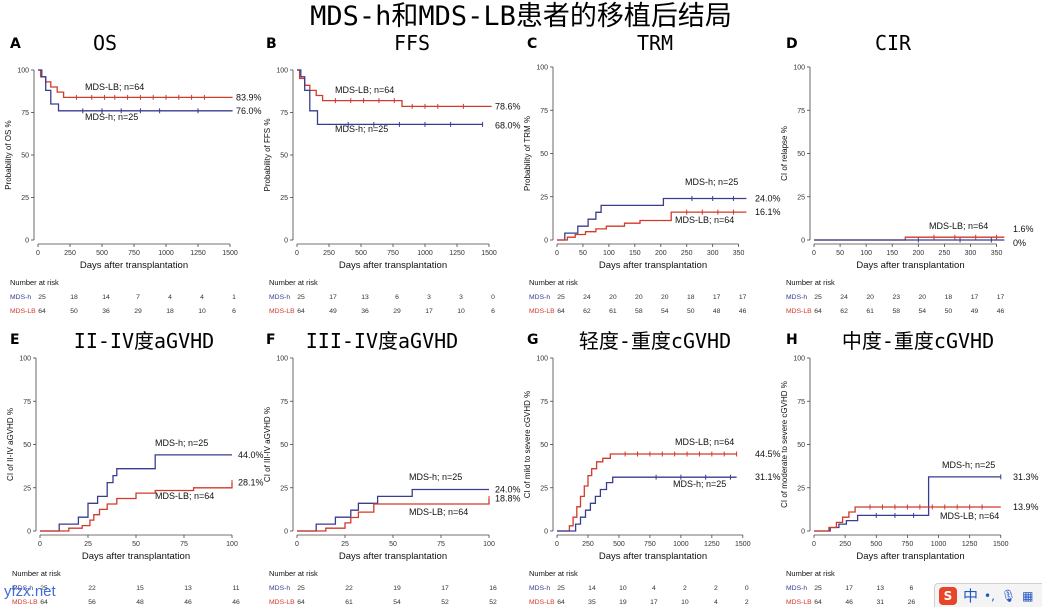 The image size is (1042, 607). I want to click on end-value-label: 44.5%, so click(768, 454).